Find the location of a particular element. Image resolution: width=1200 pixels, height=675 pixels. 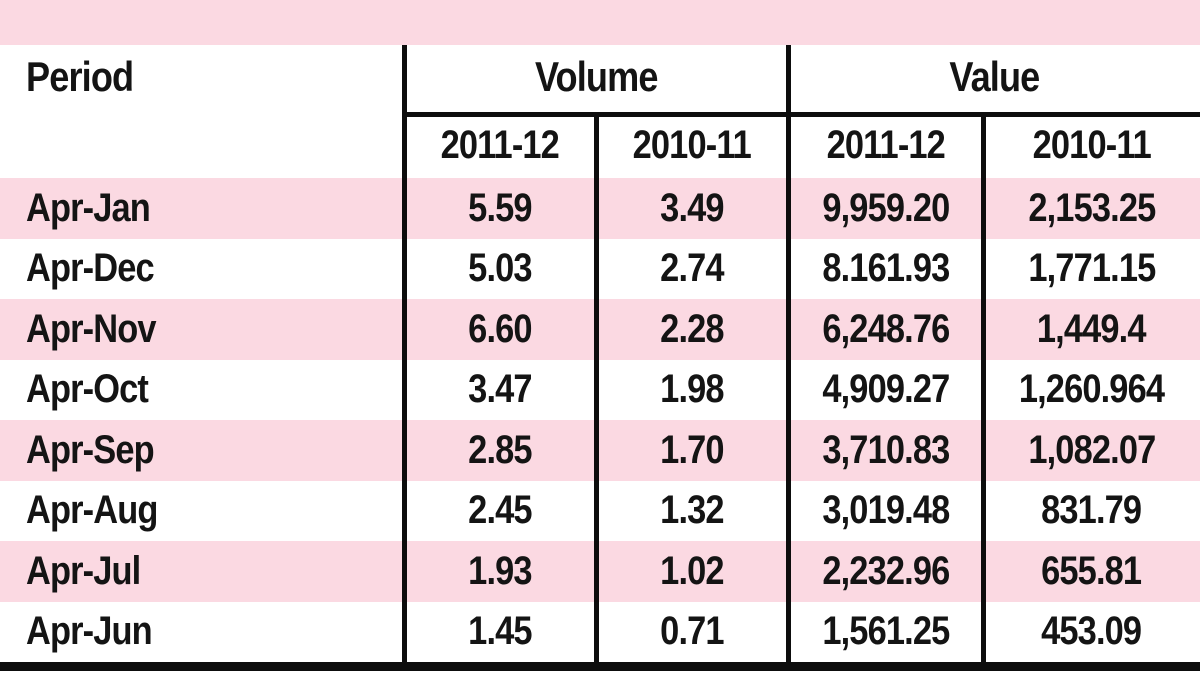

subheader-value-2010-11: 2010-11 is located at coordinates (1091, 147).